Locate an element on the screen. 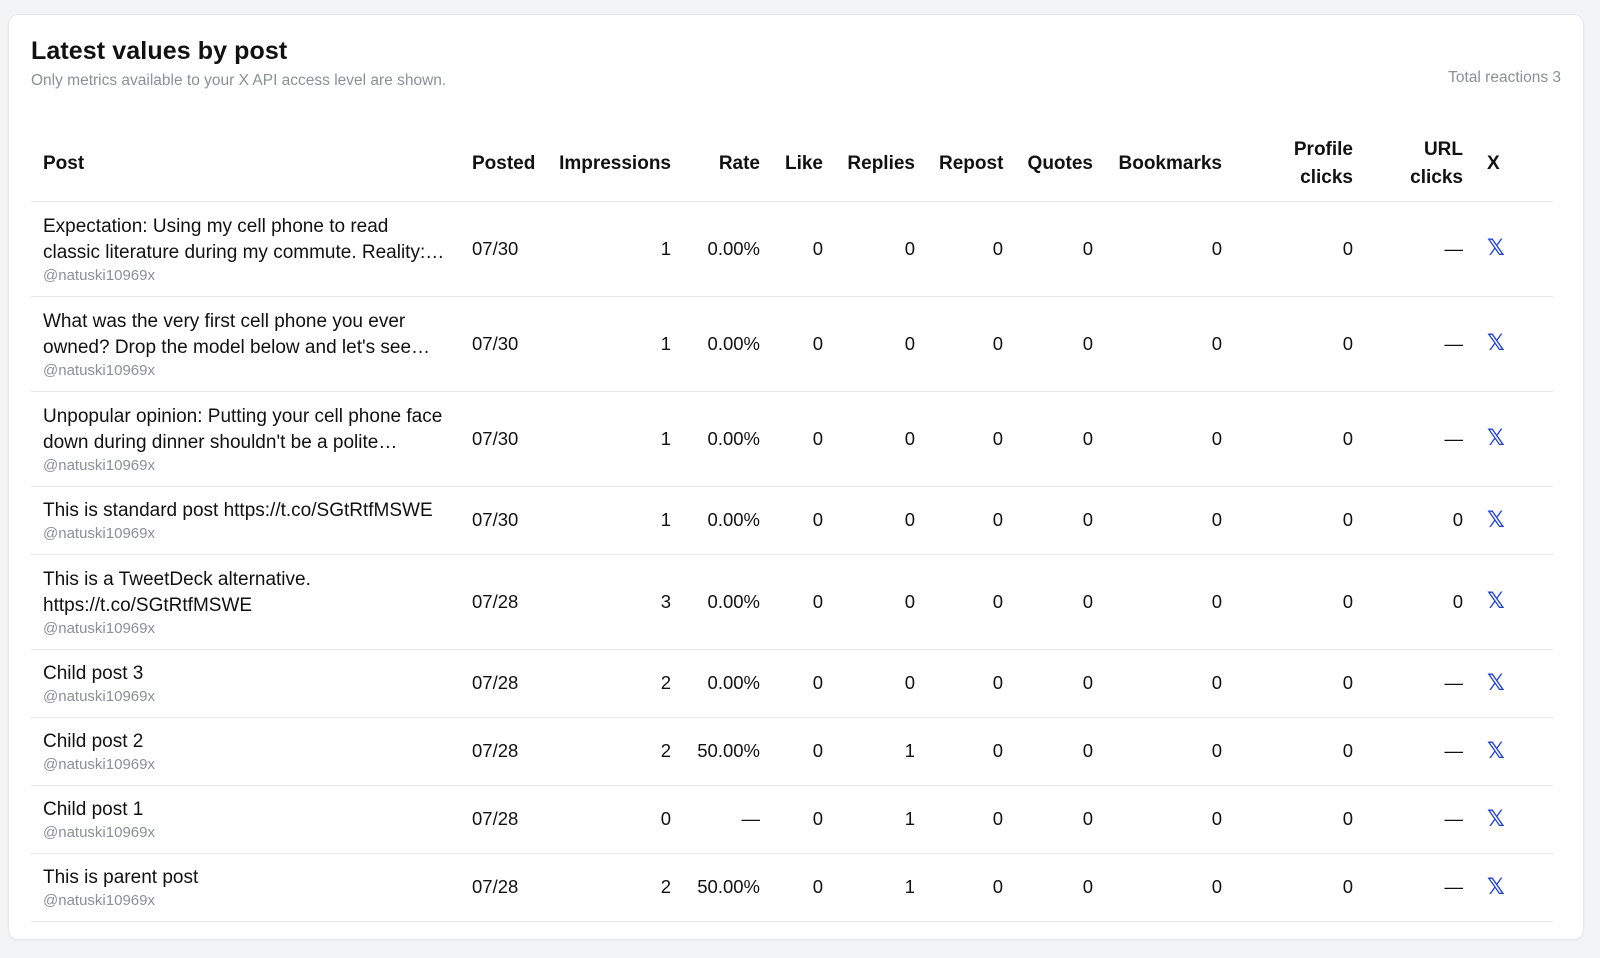 This screenshot has height=958, width=1600. rate-cell: — is located at coordinates (727, 819).